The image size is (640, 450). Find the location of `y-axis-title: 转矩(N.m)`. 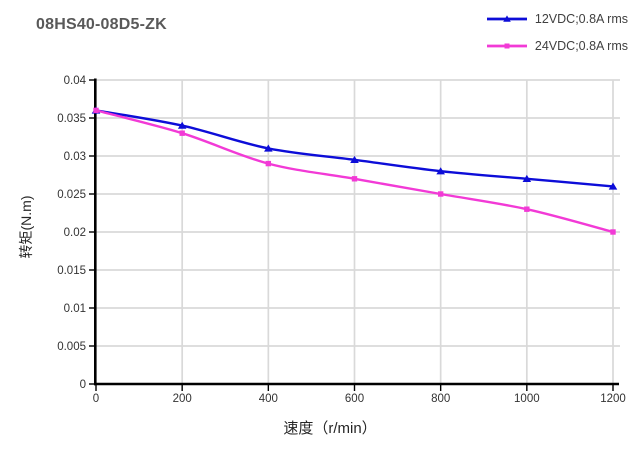

y-axis-title: 转矩(N.m) is located at coordinates (26, 227).